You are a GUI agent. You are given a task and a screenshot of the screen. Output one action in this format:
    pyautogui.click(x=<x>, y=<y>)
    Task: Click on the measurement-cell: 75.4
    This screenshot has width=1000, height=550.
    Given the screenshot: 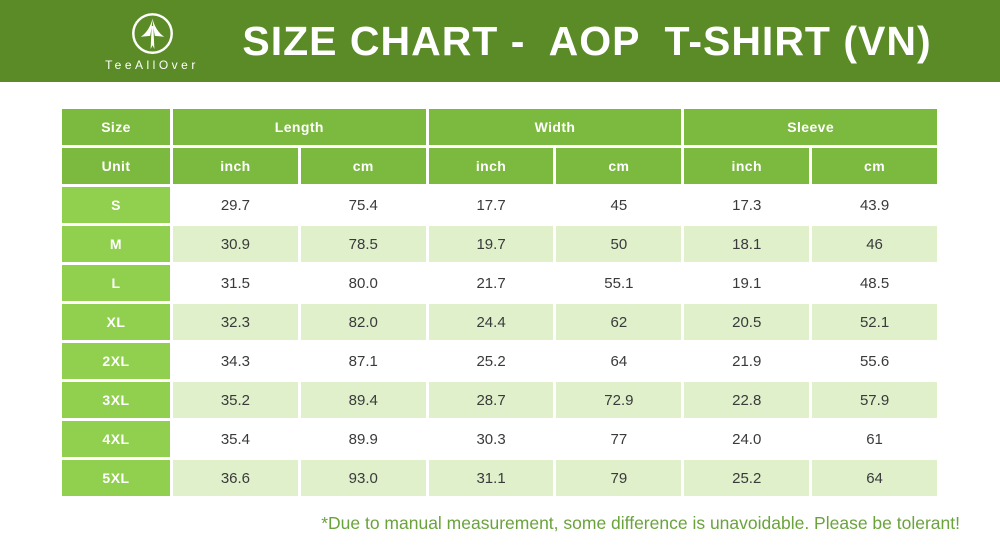 What is the action you would take?
    pyautogui.click(x=363, y=205)
    